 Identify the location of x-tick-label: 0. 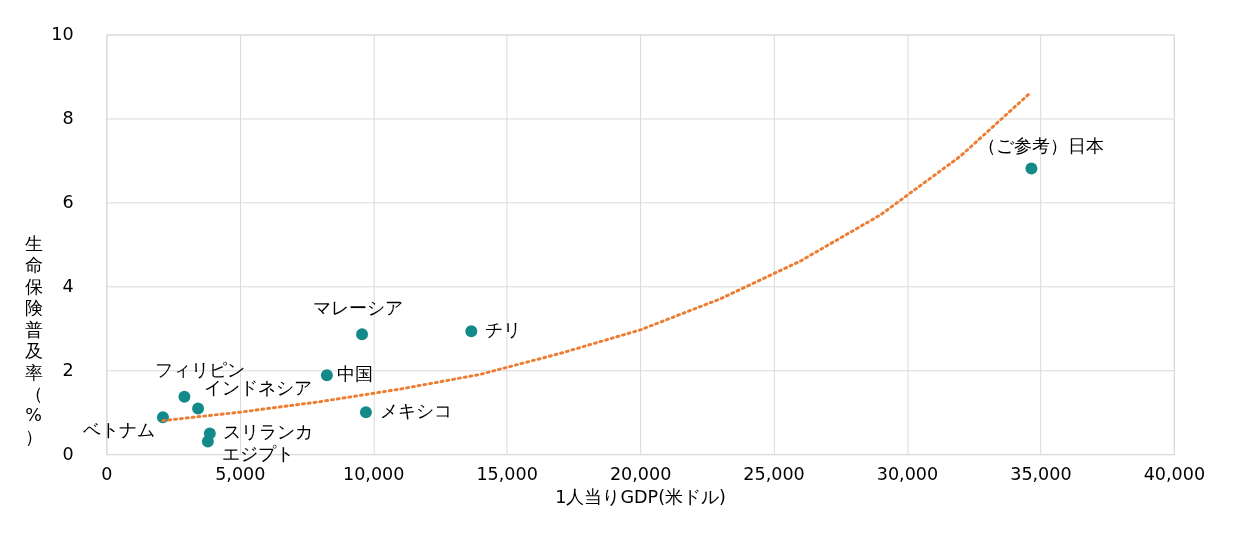
(107, 474).